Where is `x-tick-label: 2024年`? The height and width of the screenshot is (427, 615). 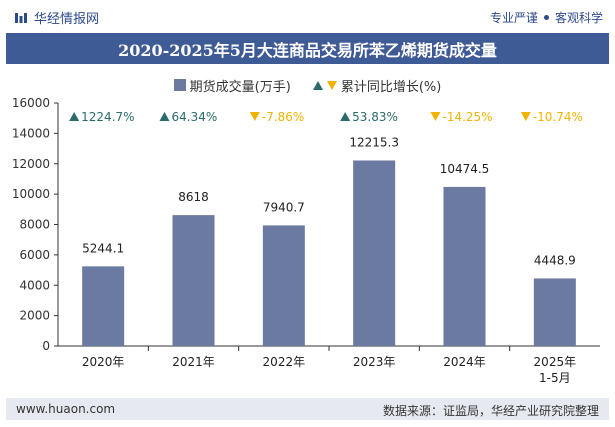
x-tick-label: 2024年 is located at coordinates (464, 362).